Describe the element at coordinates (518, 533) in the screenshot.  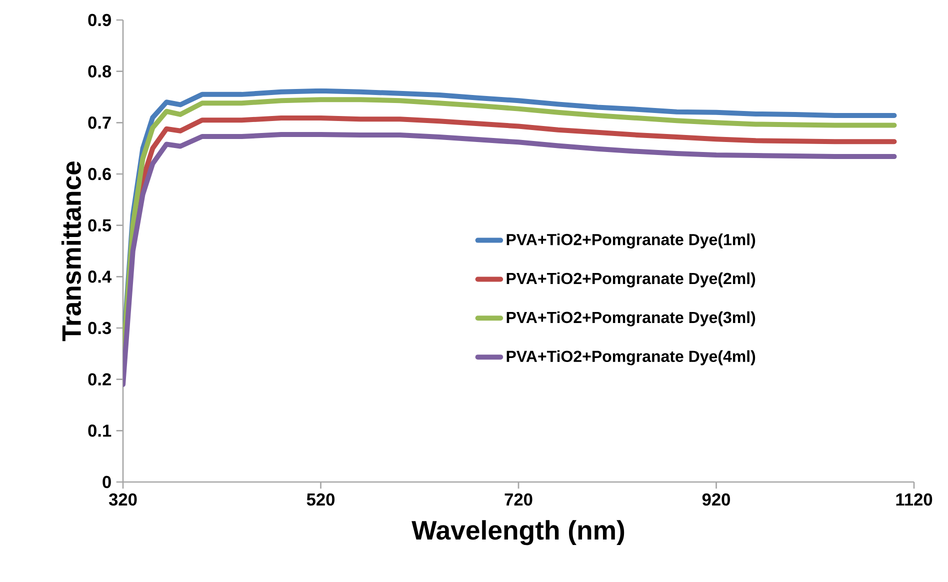
I see `x-axis-title: Wavelength (nm)` at that location.